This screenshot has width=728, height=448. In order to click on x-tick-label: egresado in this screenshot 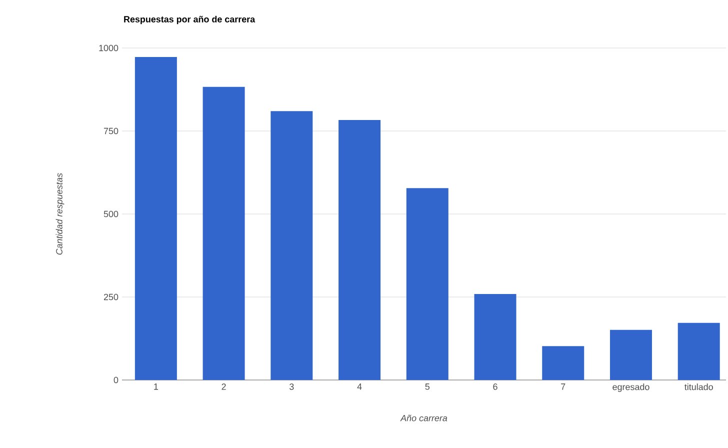, I will do `click(631, 388)`.